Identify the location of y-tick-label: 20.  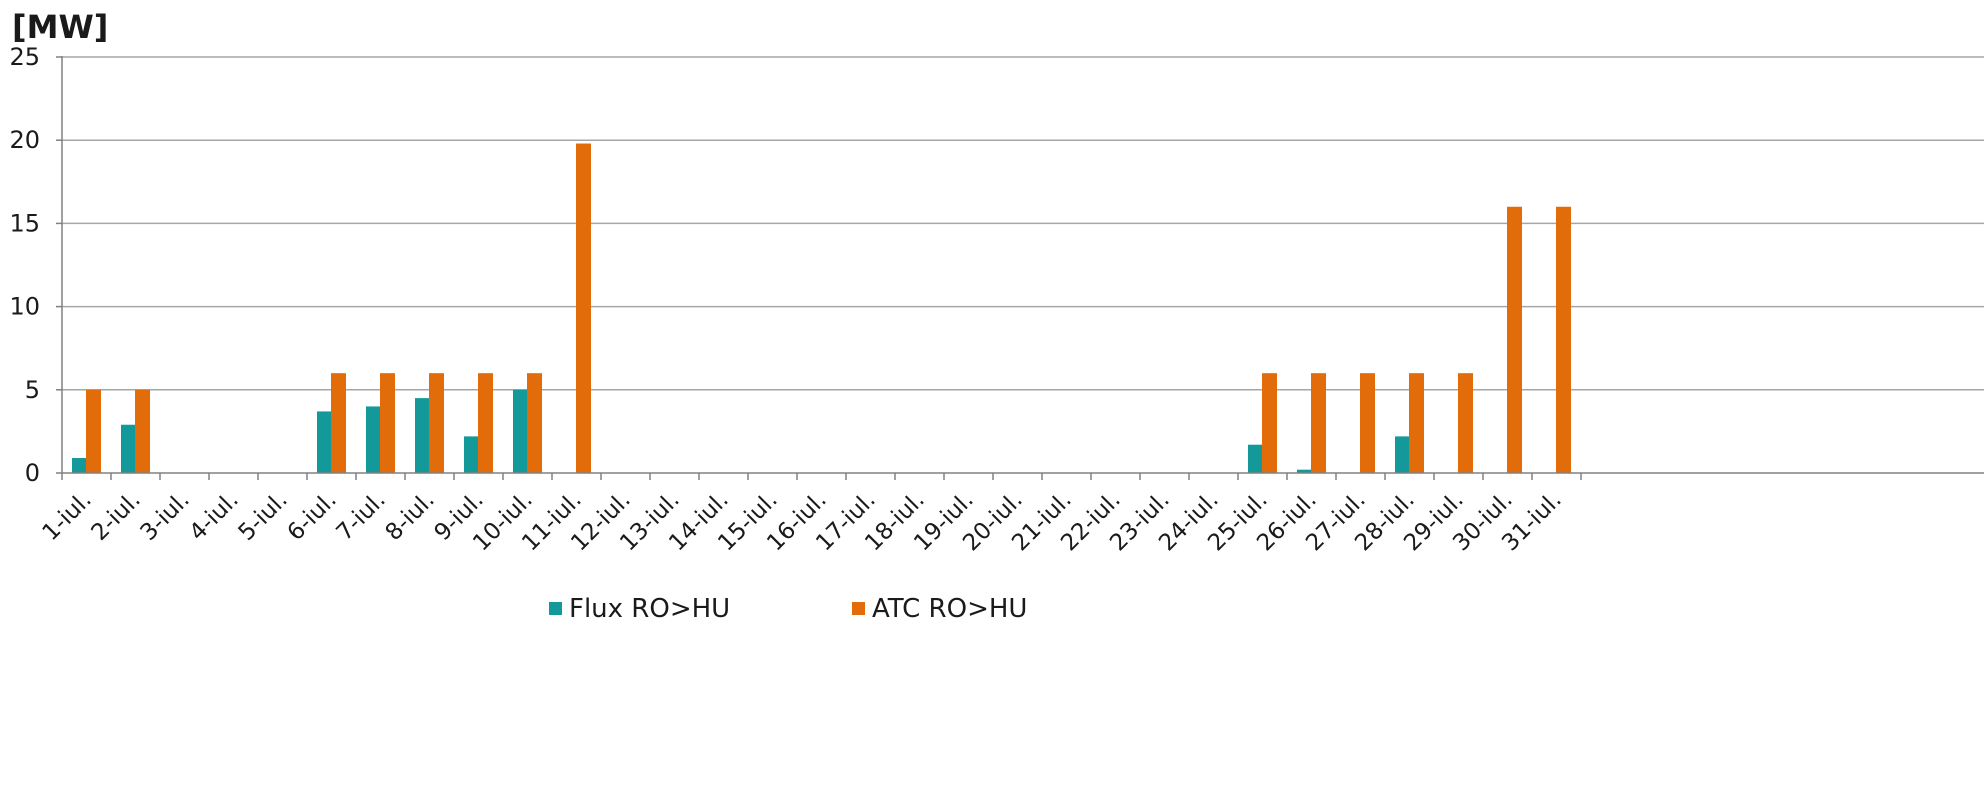
(24, 140).